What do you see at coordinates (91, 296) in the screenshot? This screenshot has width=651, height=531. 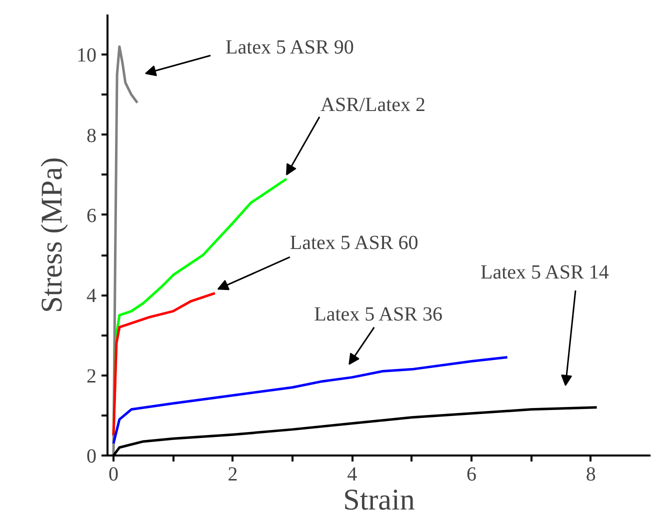 I see `y-tick-label: 4` at bounding box center [91, 296].